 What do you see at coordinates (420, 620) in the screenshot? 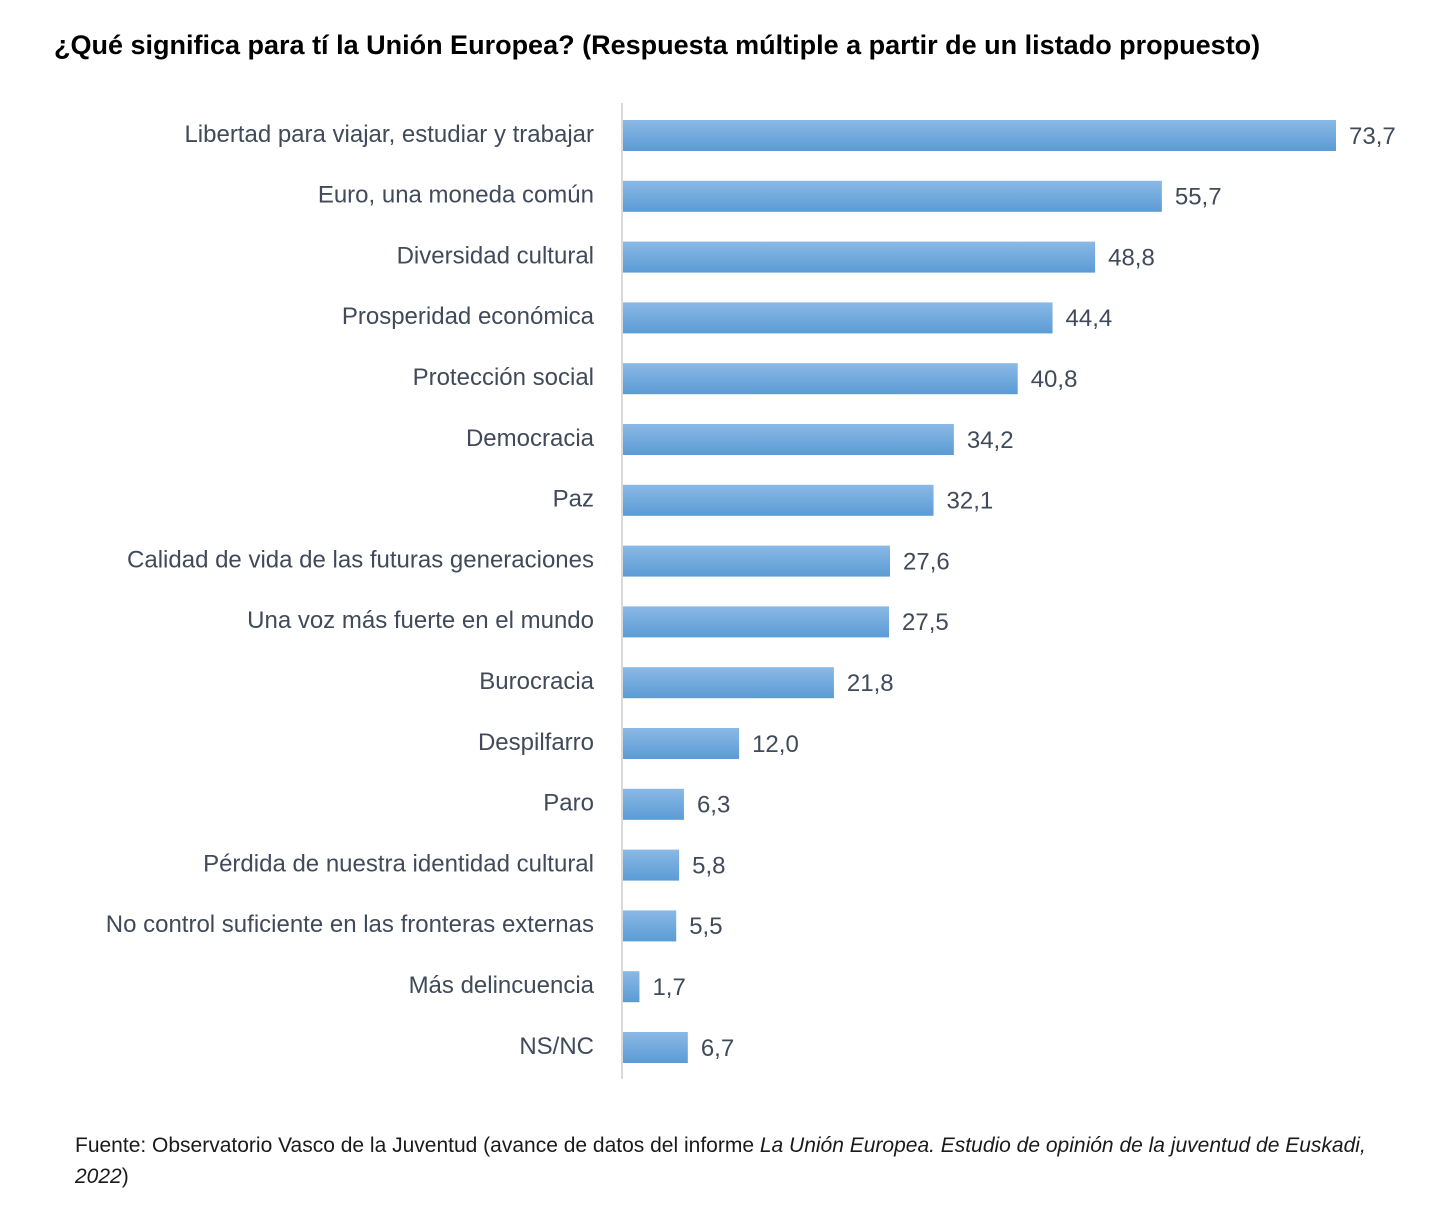
I see `category-label: Una voz más fuerte en el mundo` at bounding box center [420, 620].